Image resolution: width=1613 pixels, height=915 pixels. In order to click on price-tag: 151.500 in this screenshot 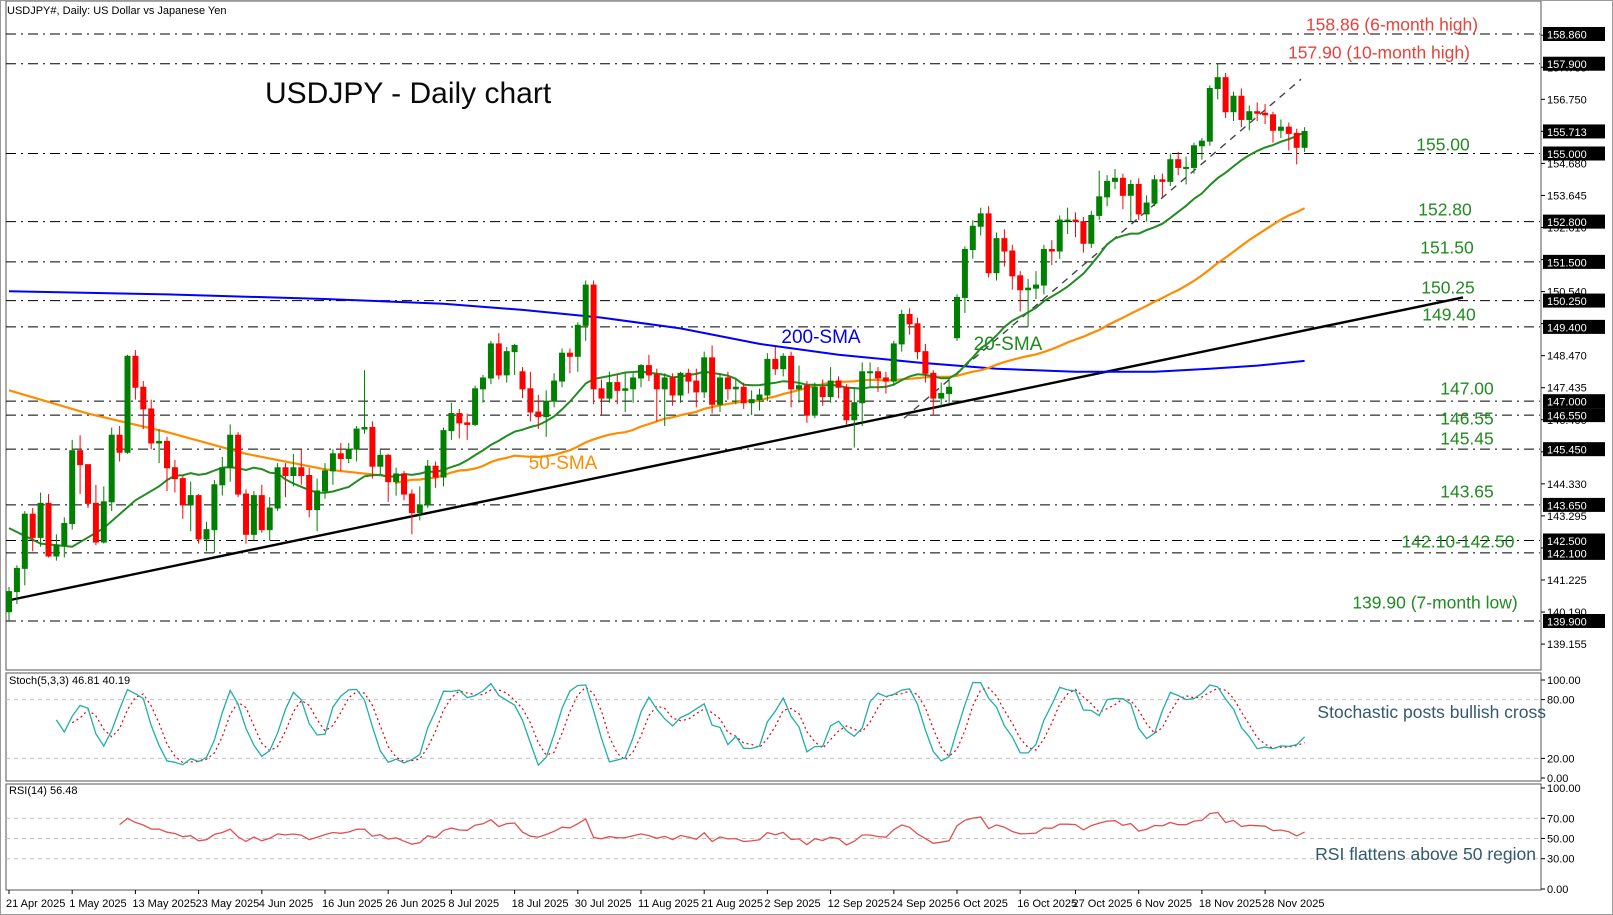, I will do `click(1567, 263)`.